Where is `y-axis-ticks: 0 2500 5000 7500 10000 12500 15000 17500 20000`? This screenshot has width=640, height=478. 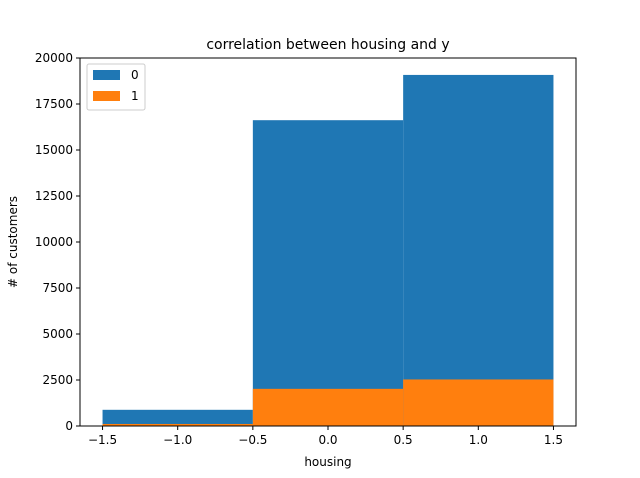
y-axis-ticks: 0 2500 5000 7500 10000 12500 15000 17500 20000 is located at coordinates (57, 242).